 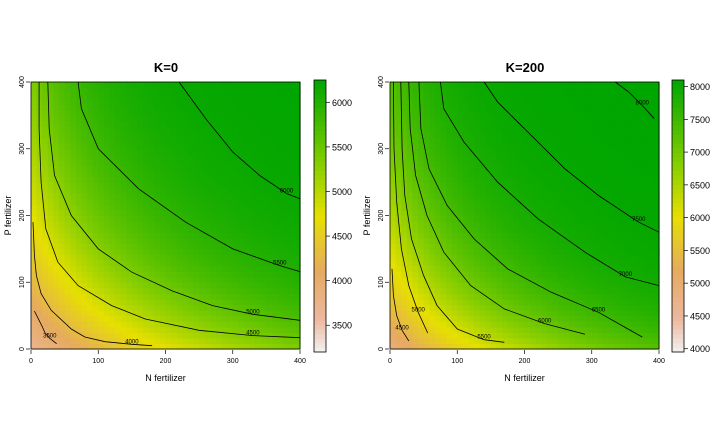 What do you see at coordinates (700, 185) in the screenshot?
I see `colorbar-tick-label: 6500` at bounding box center [700, 185].